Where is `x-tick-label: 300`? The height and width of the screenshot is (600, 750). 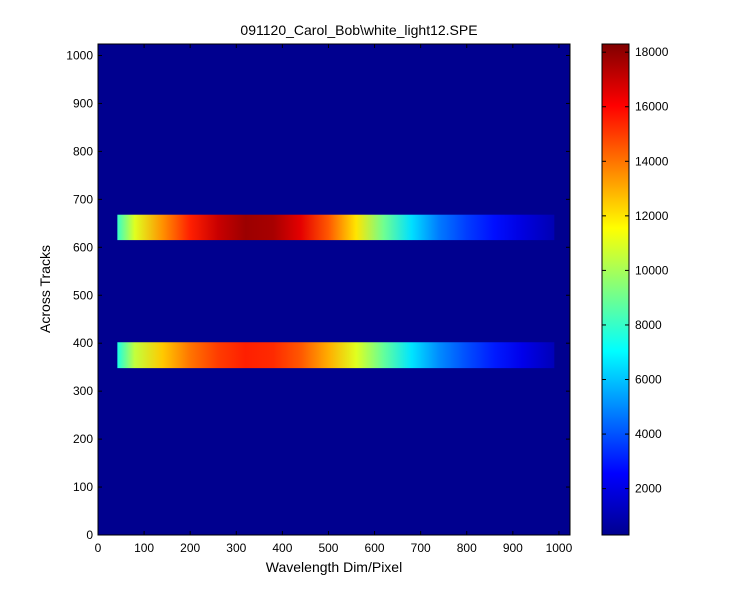 x-tick-label: 300 is located at coordinates (236, 548).